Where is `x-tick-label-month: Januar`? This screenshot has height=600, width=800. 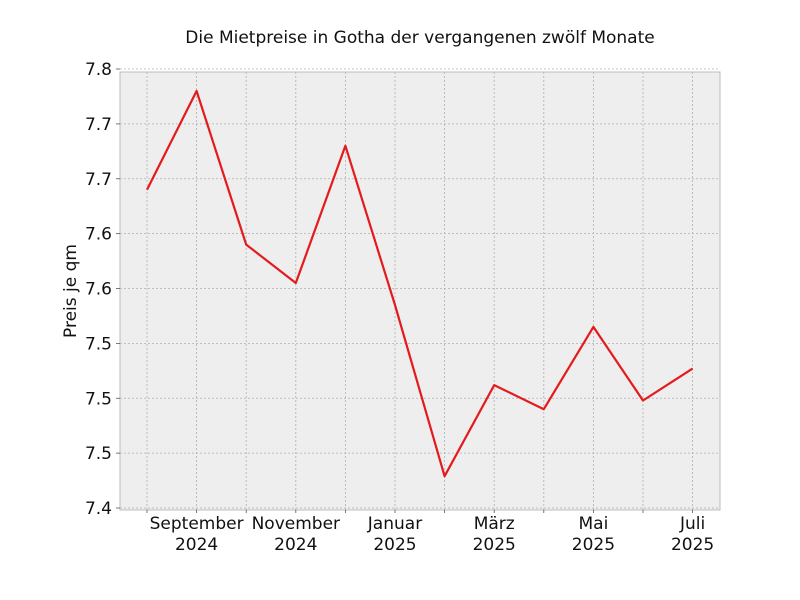 x-tick-label-month: Januar is located at coordinates (394, 524).